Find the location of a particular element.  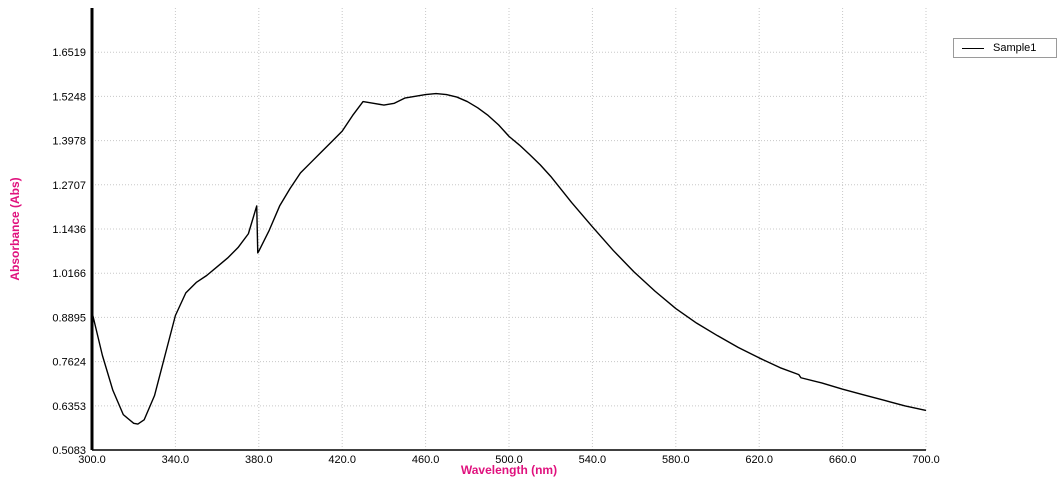

y-tick-label: 1.2707 is located at coordinates (69, 186).